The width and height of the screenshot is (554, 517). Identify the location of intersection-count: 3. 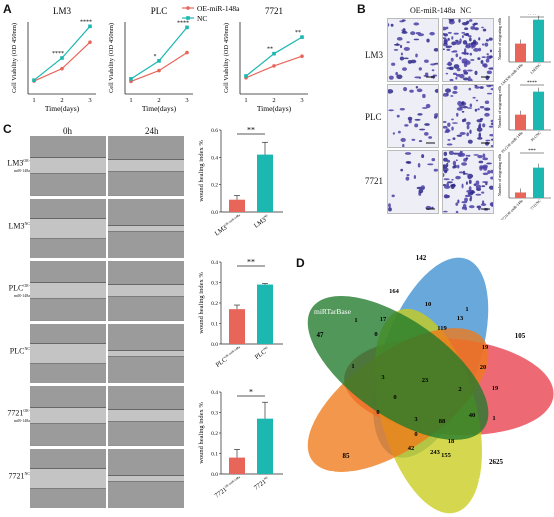
(416, 419).